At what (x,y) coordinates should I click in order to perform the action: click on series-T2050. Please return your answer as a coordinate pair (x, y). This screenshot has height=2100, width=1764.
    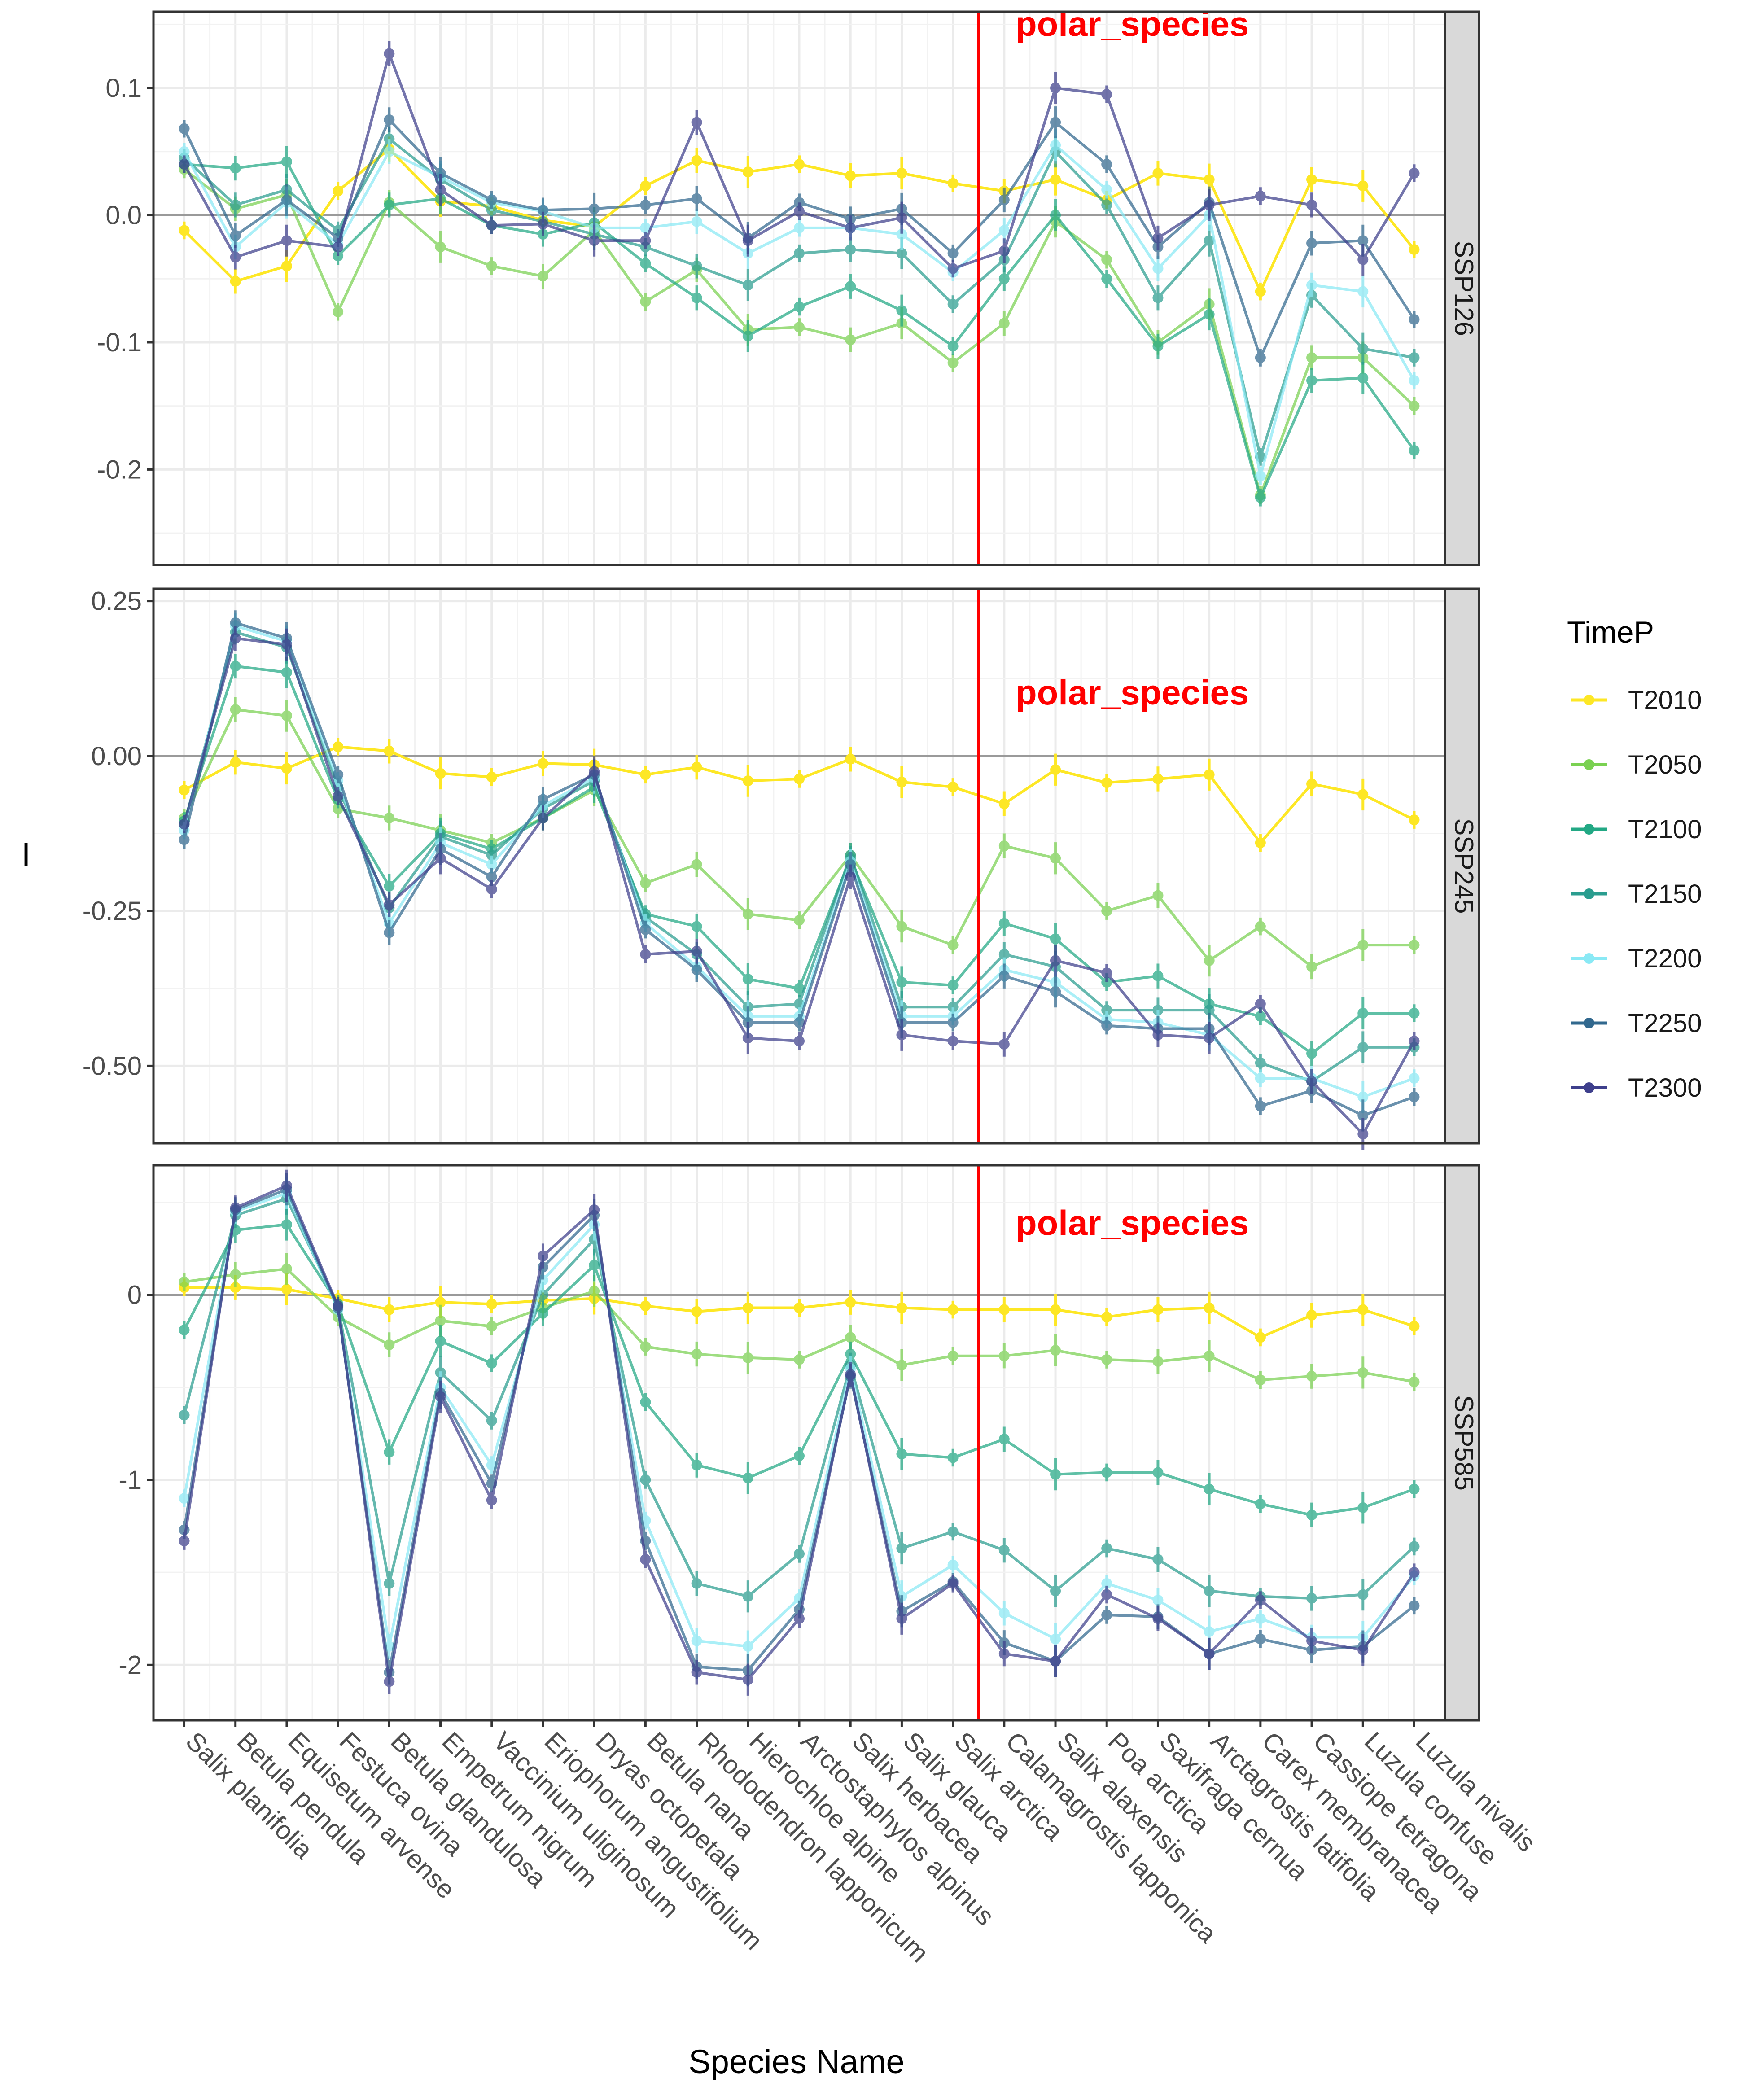
    Looking at the image, I should click on (799, 1322).